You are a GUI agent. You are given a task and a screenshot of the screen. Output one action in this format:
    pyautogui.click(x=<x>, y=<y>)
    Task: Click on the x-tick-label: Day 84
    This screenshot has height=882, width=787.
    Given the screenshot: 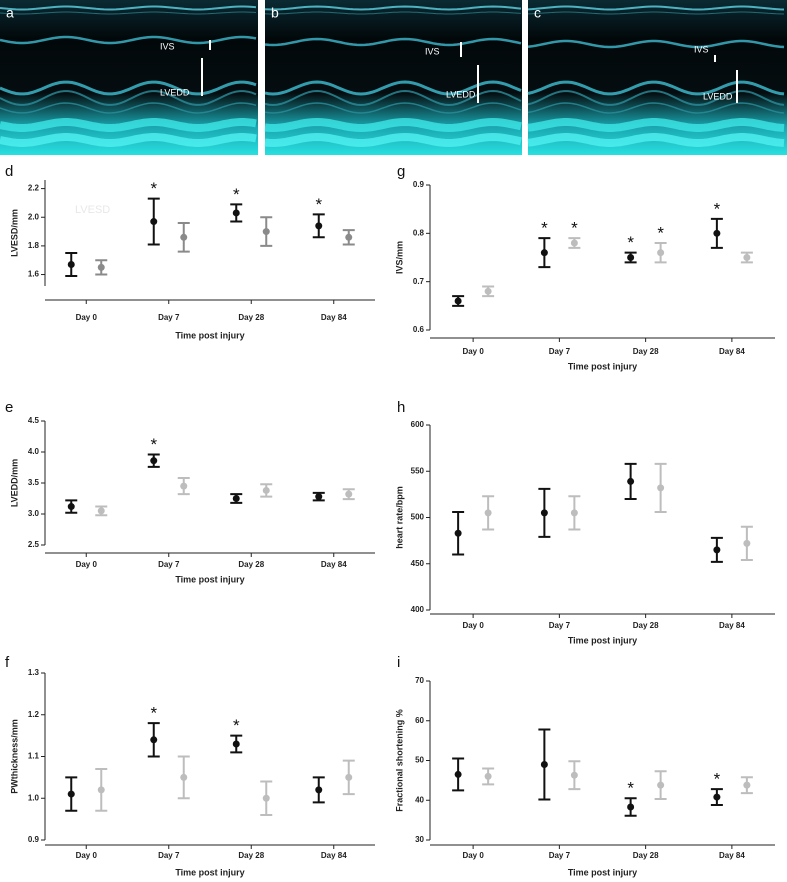 What is the action you would take?
    pyautogui.click(x=334, y=317)
    